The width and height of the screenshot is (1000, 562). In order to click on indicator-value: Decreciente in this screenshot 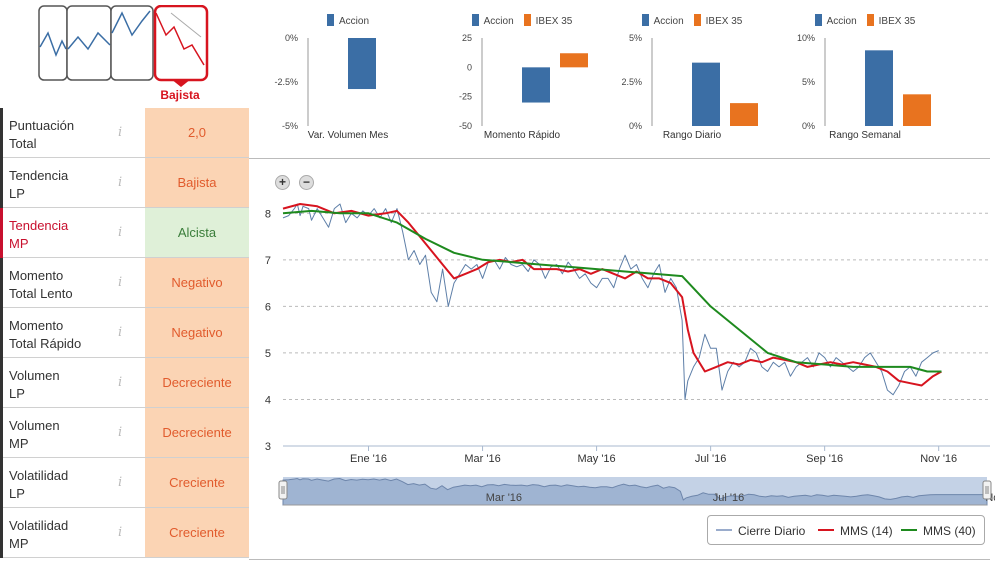, I will do `click(197, 432)`.